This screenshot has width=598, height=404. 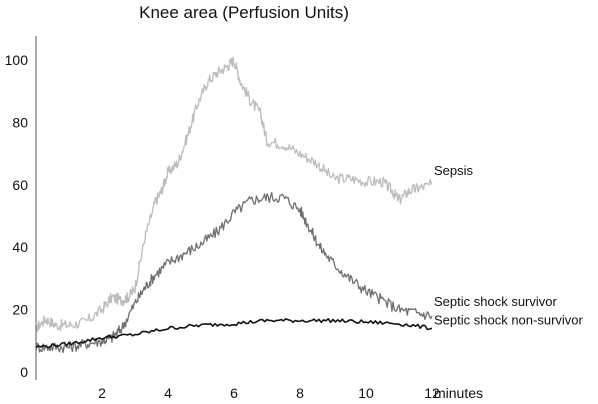 I want to click on series-label: Sepsis, so click(x=454, y=170).